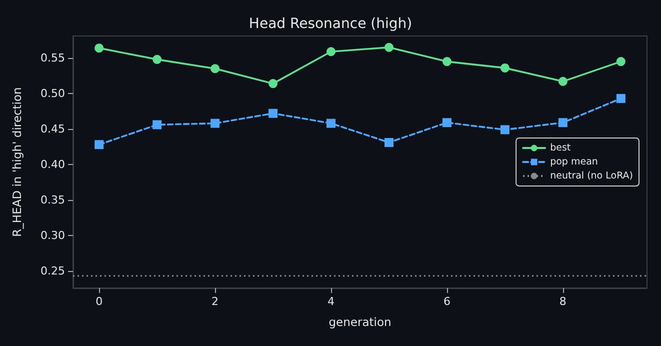  I want to click on x-tick-label: 4, so click(331, 301).